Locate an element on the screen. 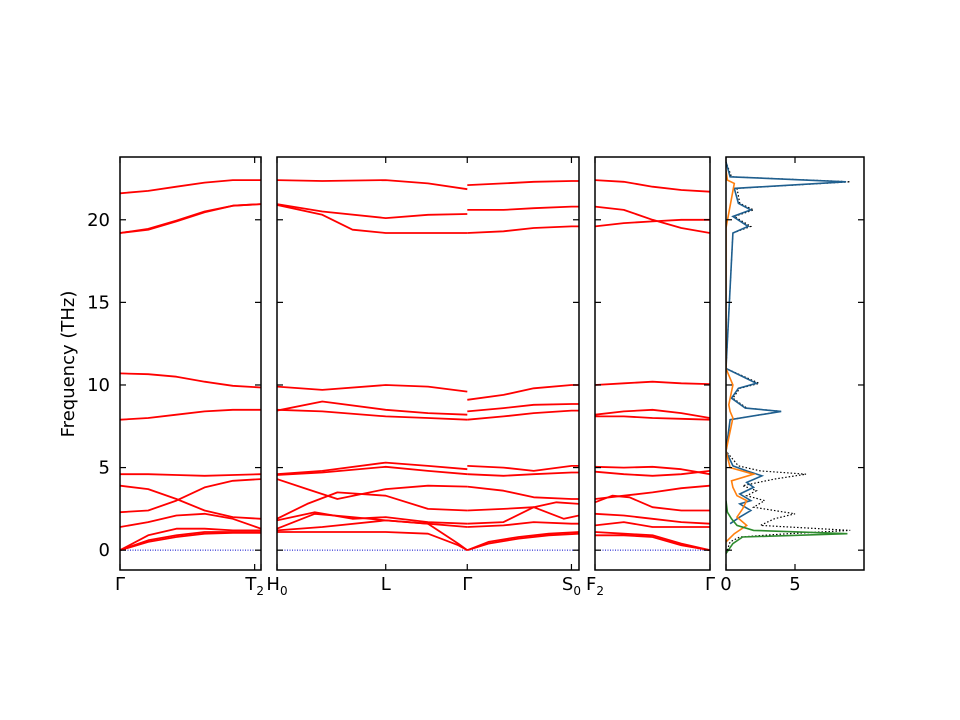 This screenshot has height=720, width=960. panel-1: 0 5 10 15 20 Γ T2 is located at coordinates (175, 377).